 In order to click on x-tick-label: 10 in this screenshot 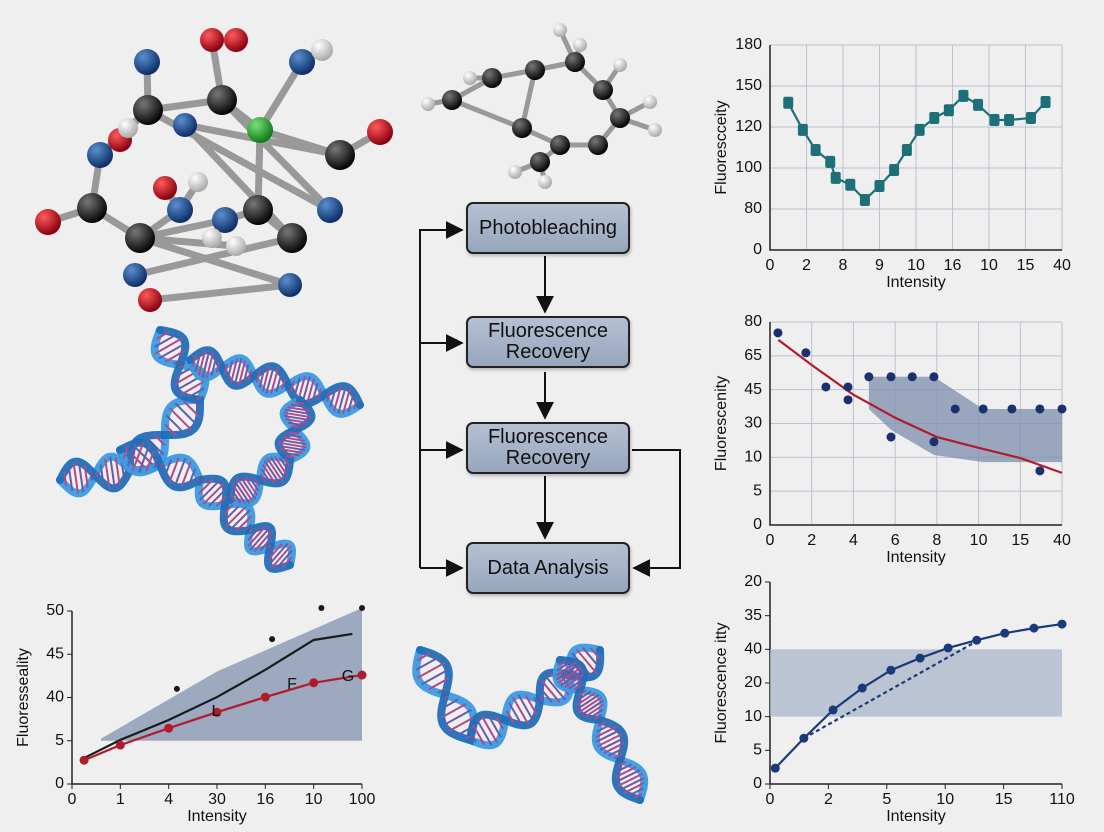, I will do `click(916, 265)`.